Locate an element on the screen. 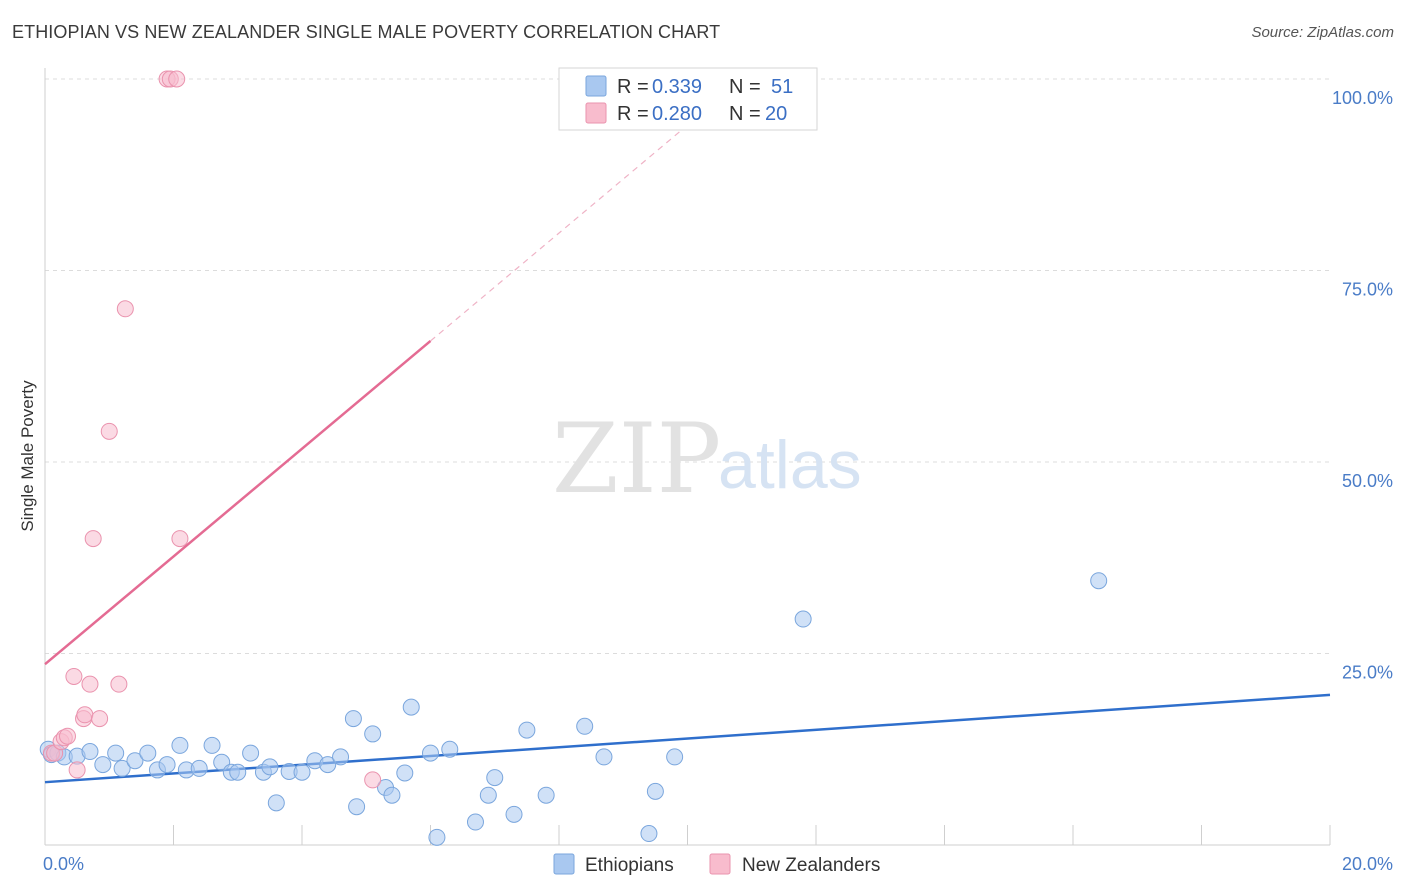 The width and height of the screenshot is (1406, 892). x-tick-label-max: 20.0% is located at coordinates (1367, 864).